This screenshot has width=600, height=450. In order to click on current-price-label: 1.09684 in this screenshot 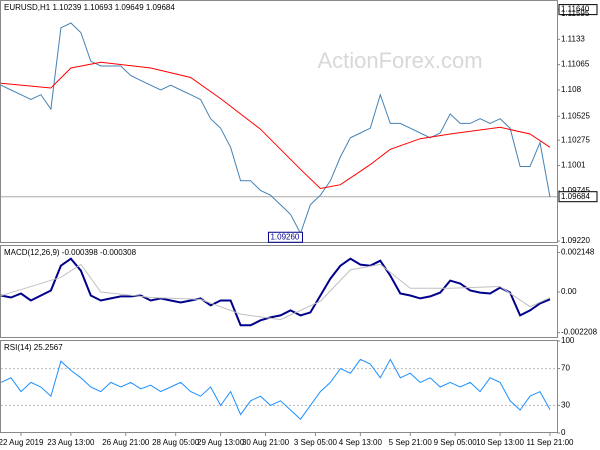, I will do `click(575, 196)`.